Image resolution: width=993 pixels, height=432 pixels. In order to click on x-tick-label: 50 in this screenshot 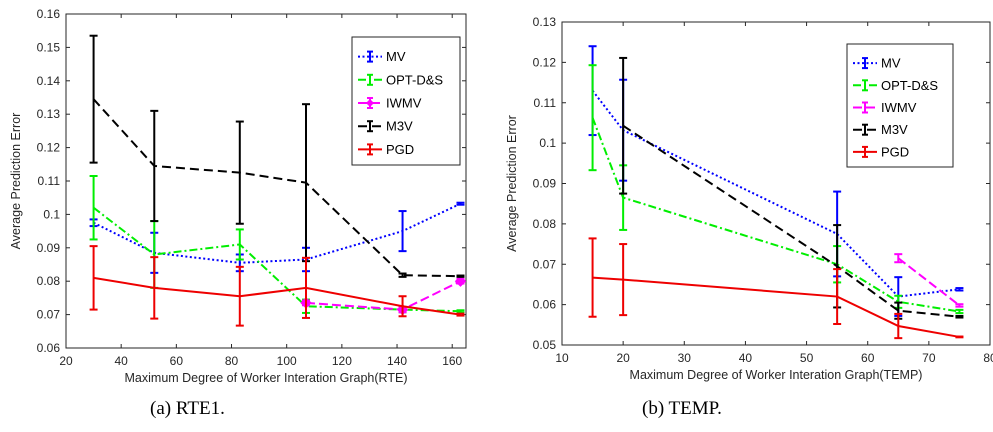, I will do `click(807, 358)`.